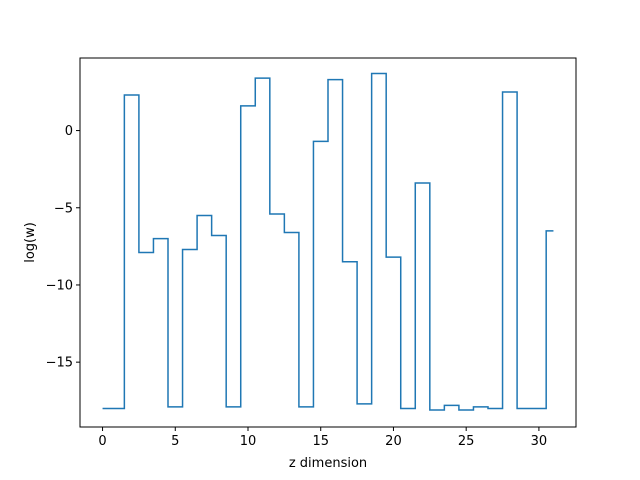 The height and width of the screenshot is (480, 640). Describe the element at coordinates (466, 441) in the screenshot. I see `x-tick-label: 25` at that location.